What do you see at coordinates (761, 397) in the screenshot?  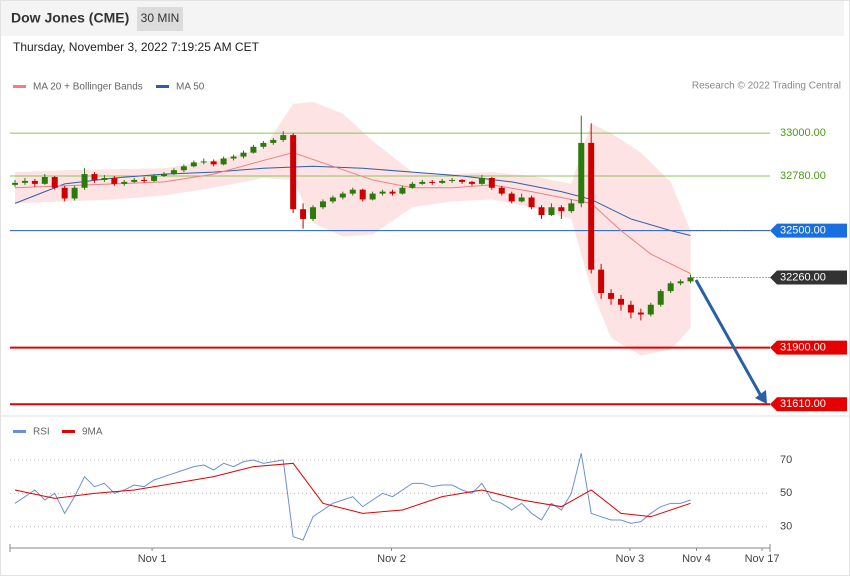 I see `forecast-arrowhead` at bounding box center [761, 397].